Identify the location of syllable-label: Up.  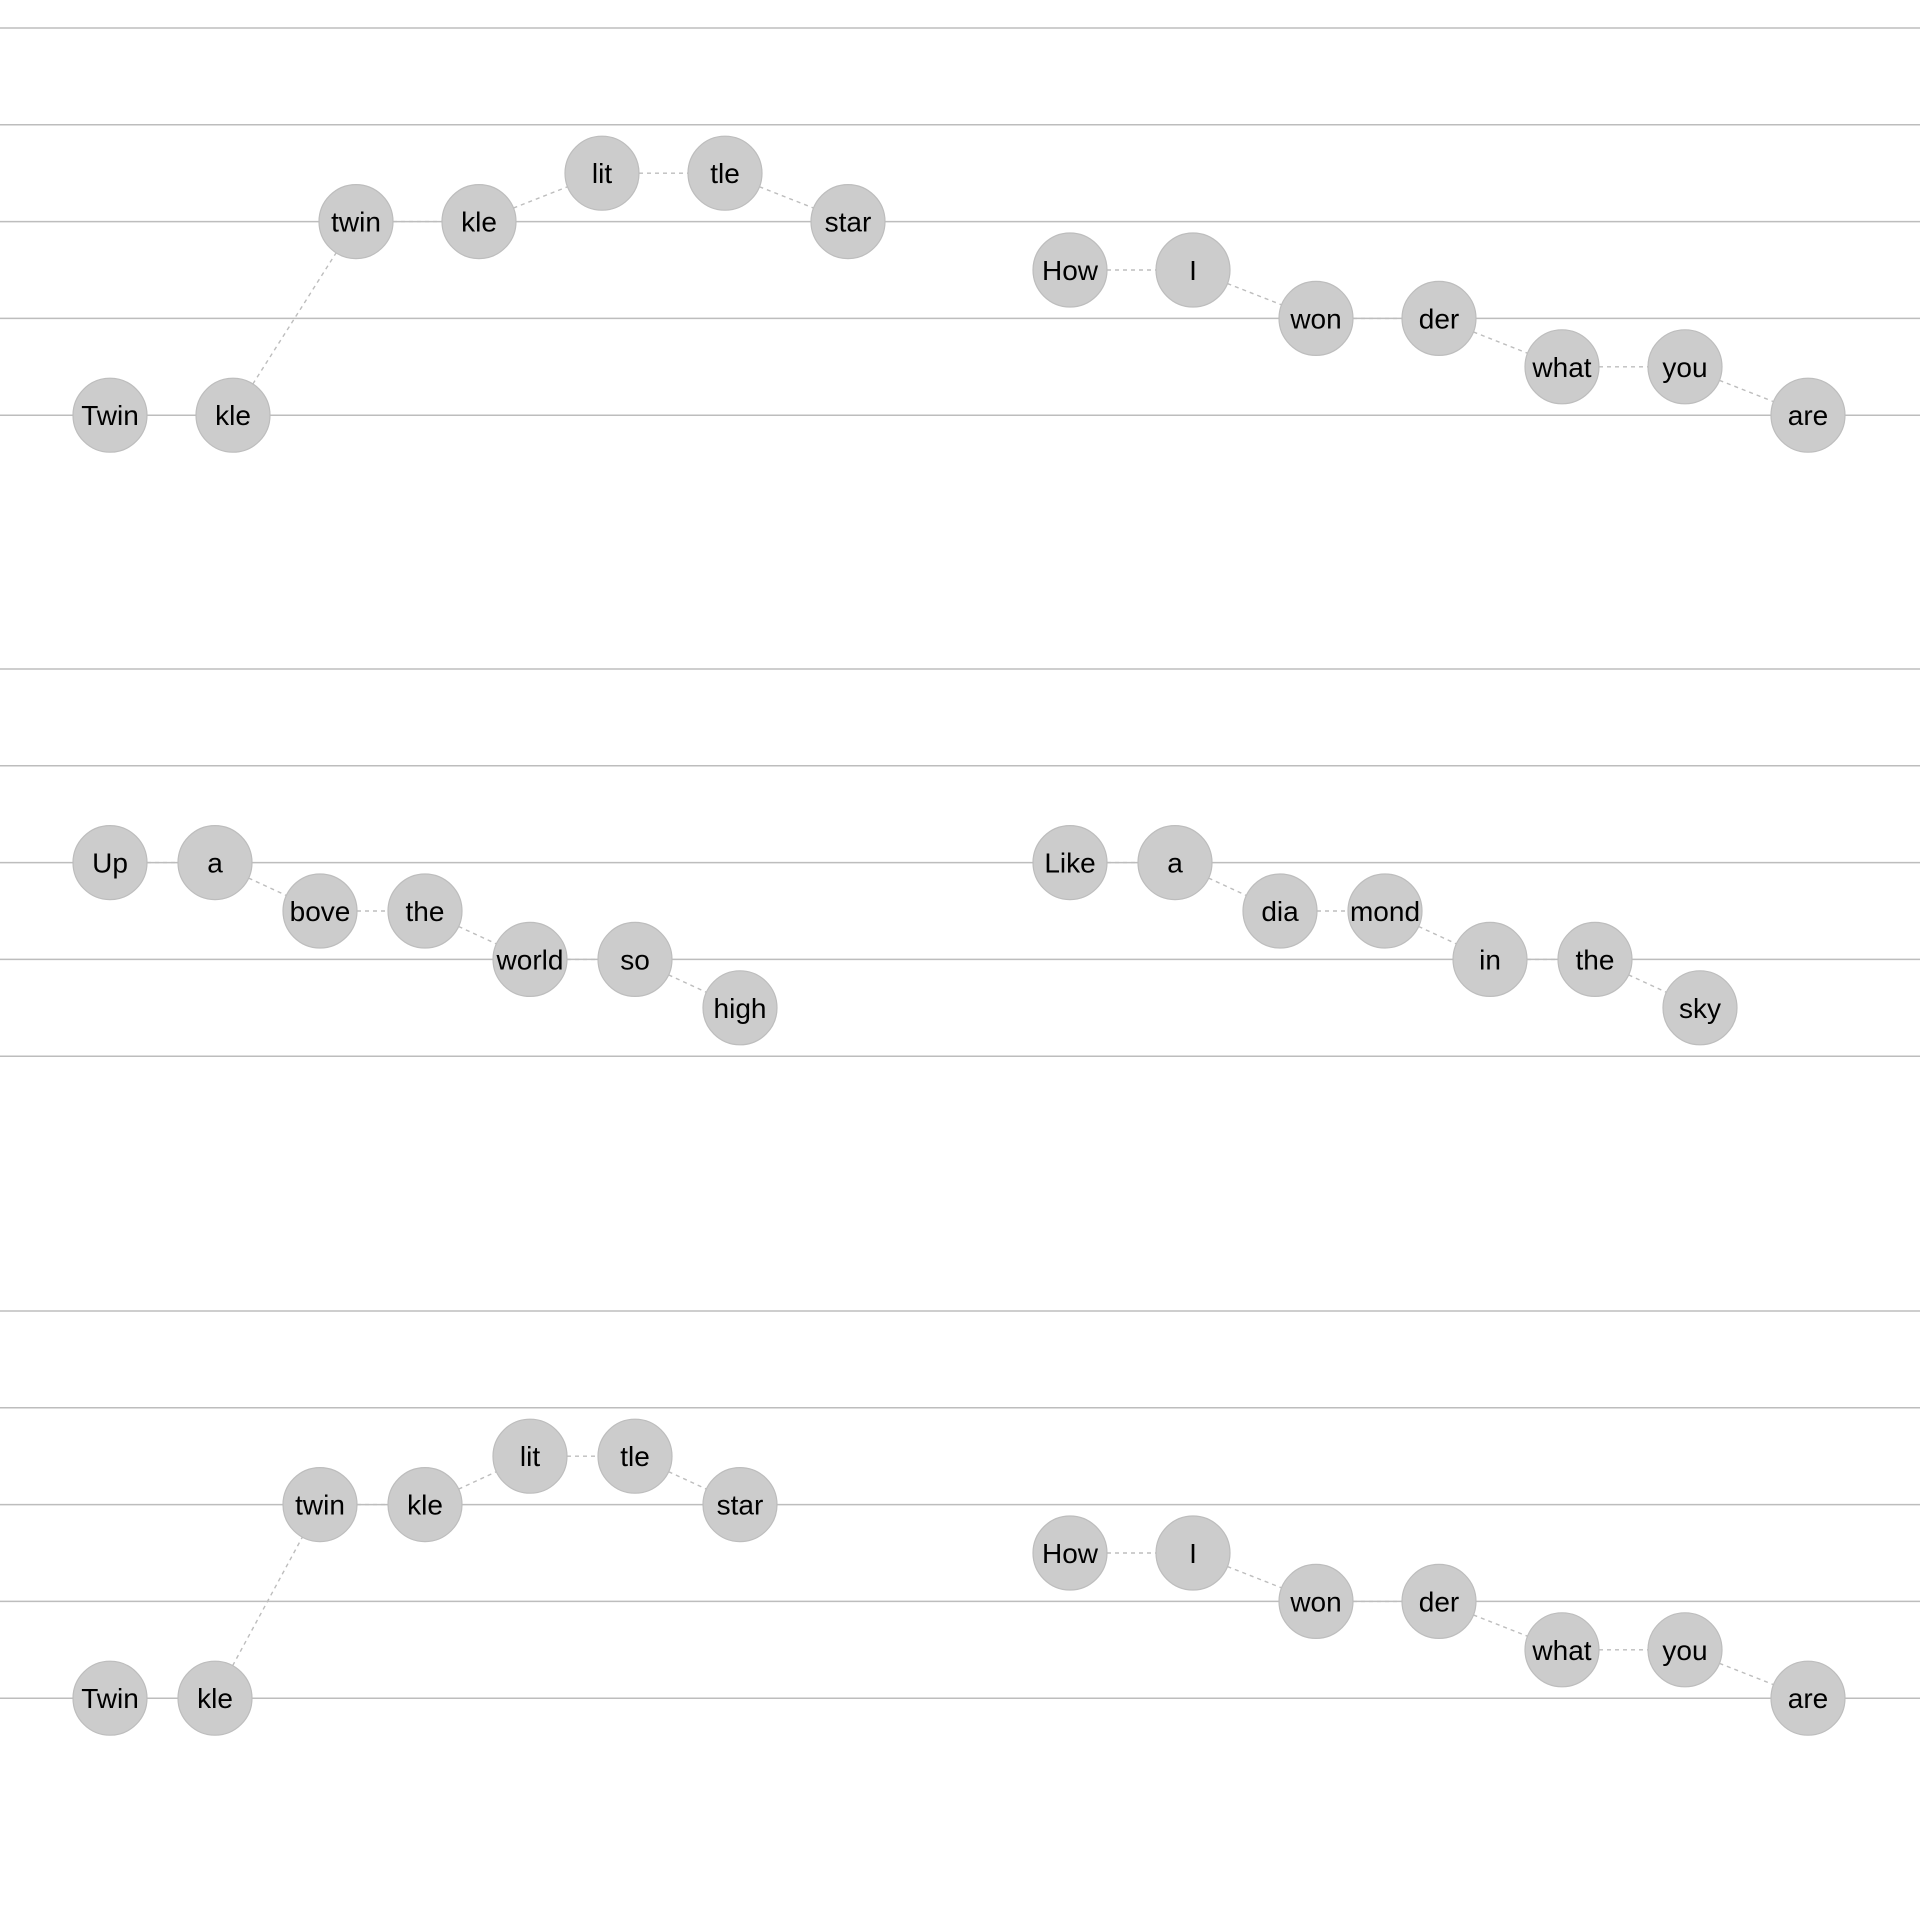
(110, 863).